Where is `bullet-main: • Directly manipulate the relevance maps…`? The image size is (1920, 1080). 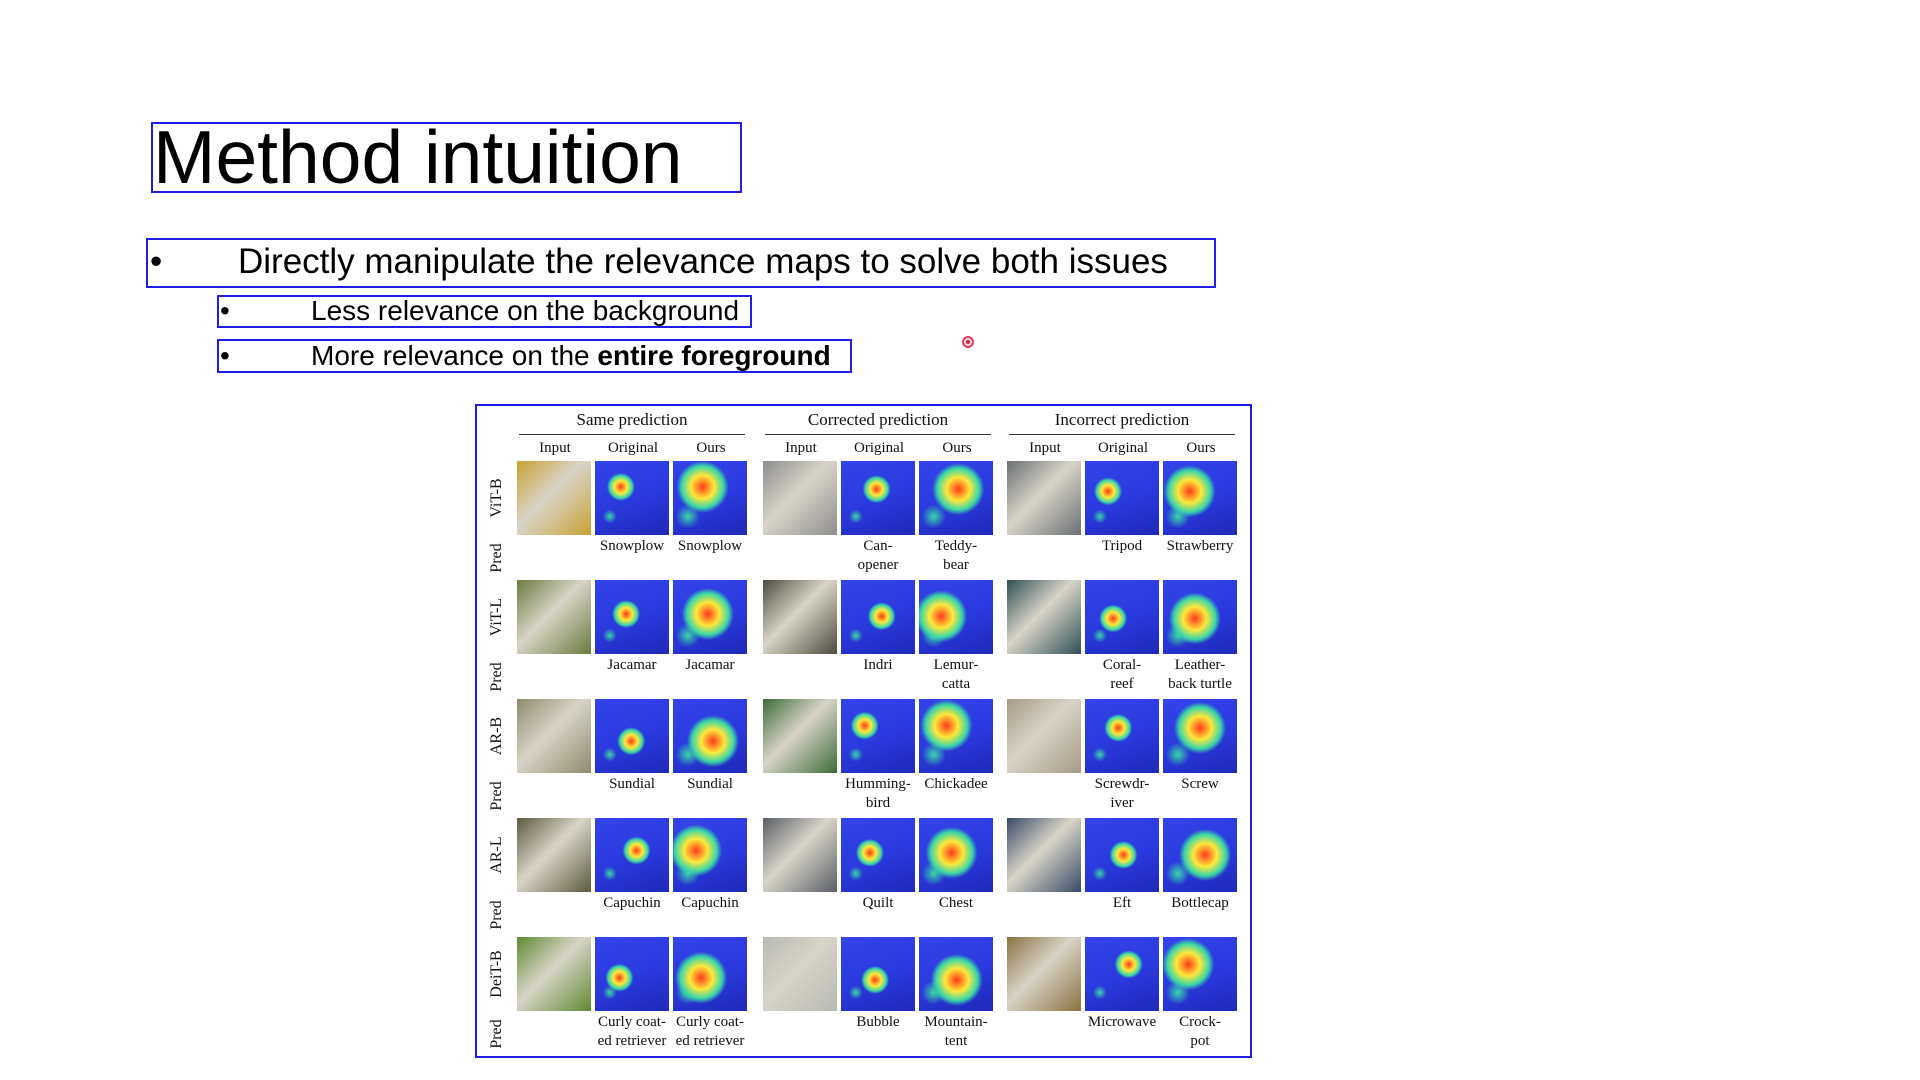
bullet-main: • Directly manipulate the relevance maps… is located at coordinates (681, 263).